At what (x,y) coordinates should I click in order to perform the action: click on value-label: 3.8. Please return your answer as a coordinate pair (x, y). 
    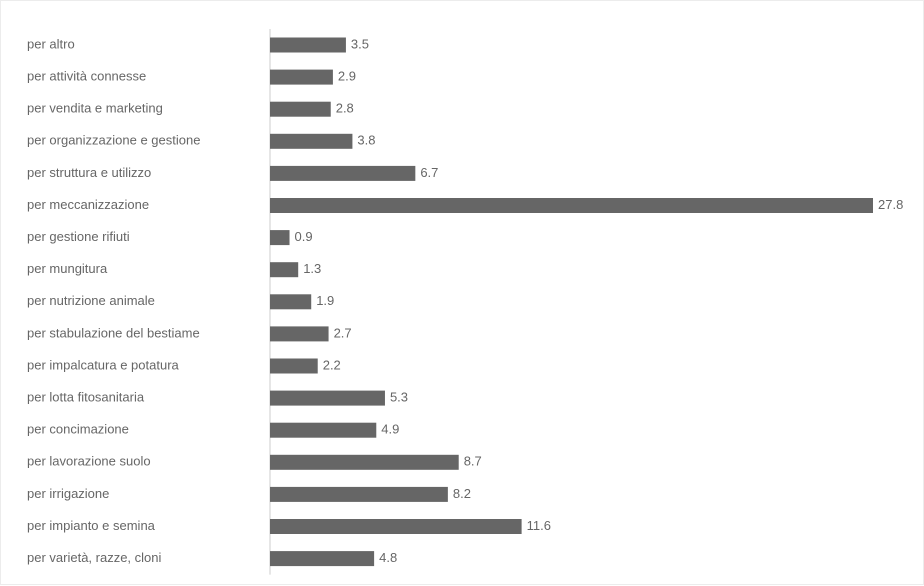
    Looking at the image, I should click on (366, 140).